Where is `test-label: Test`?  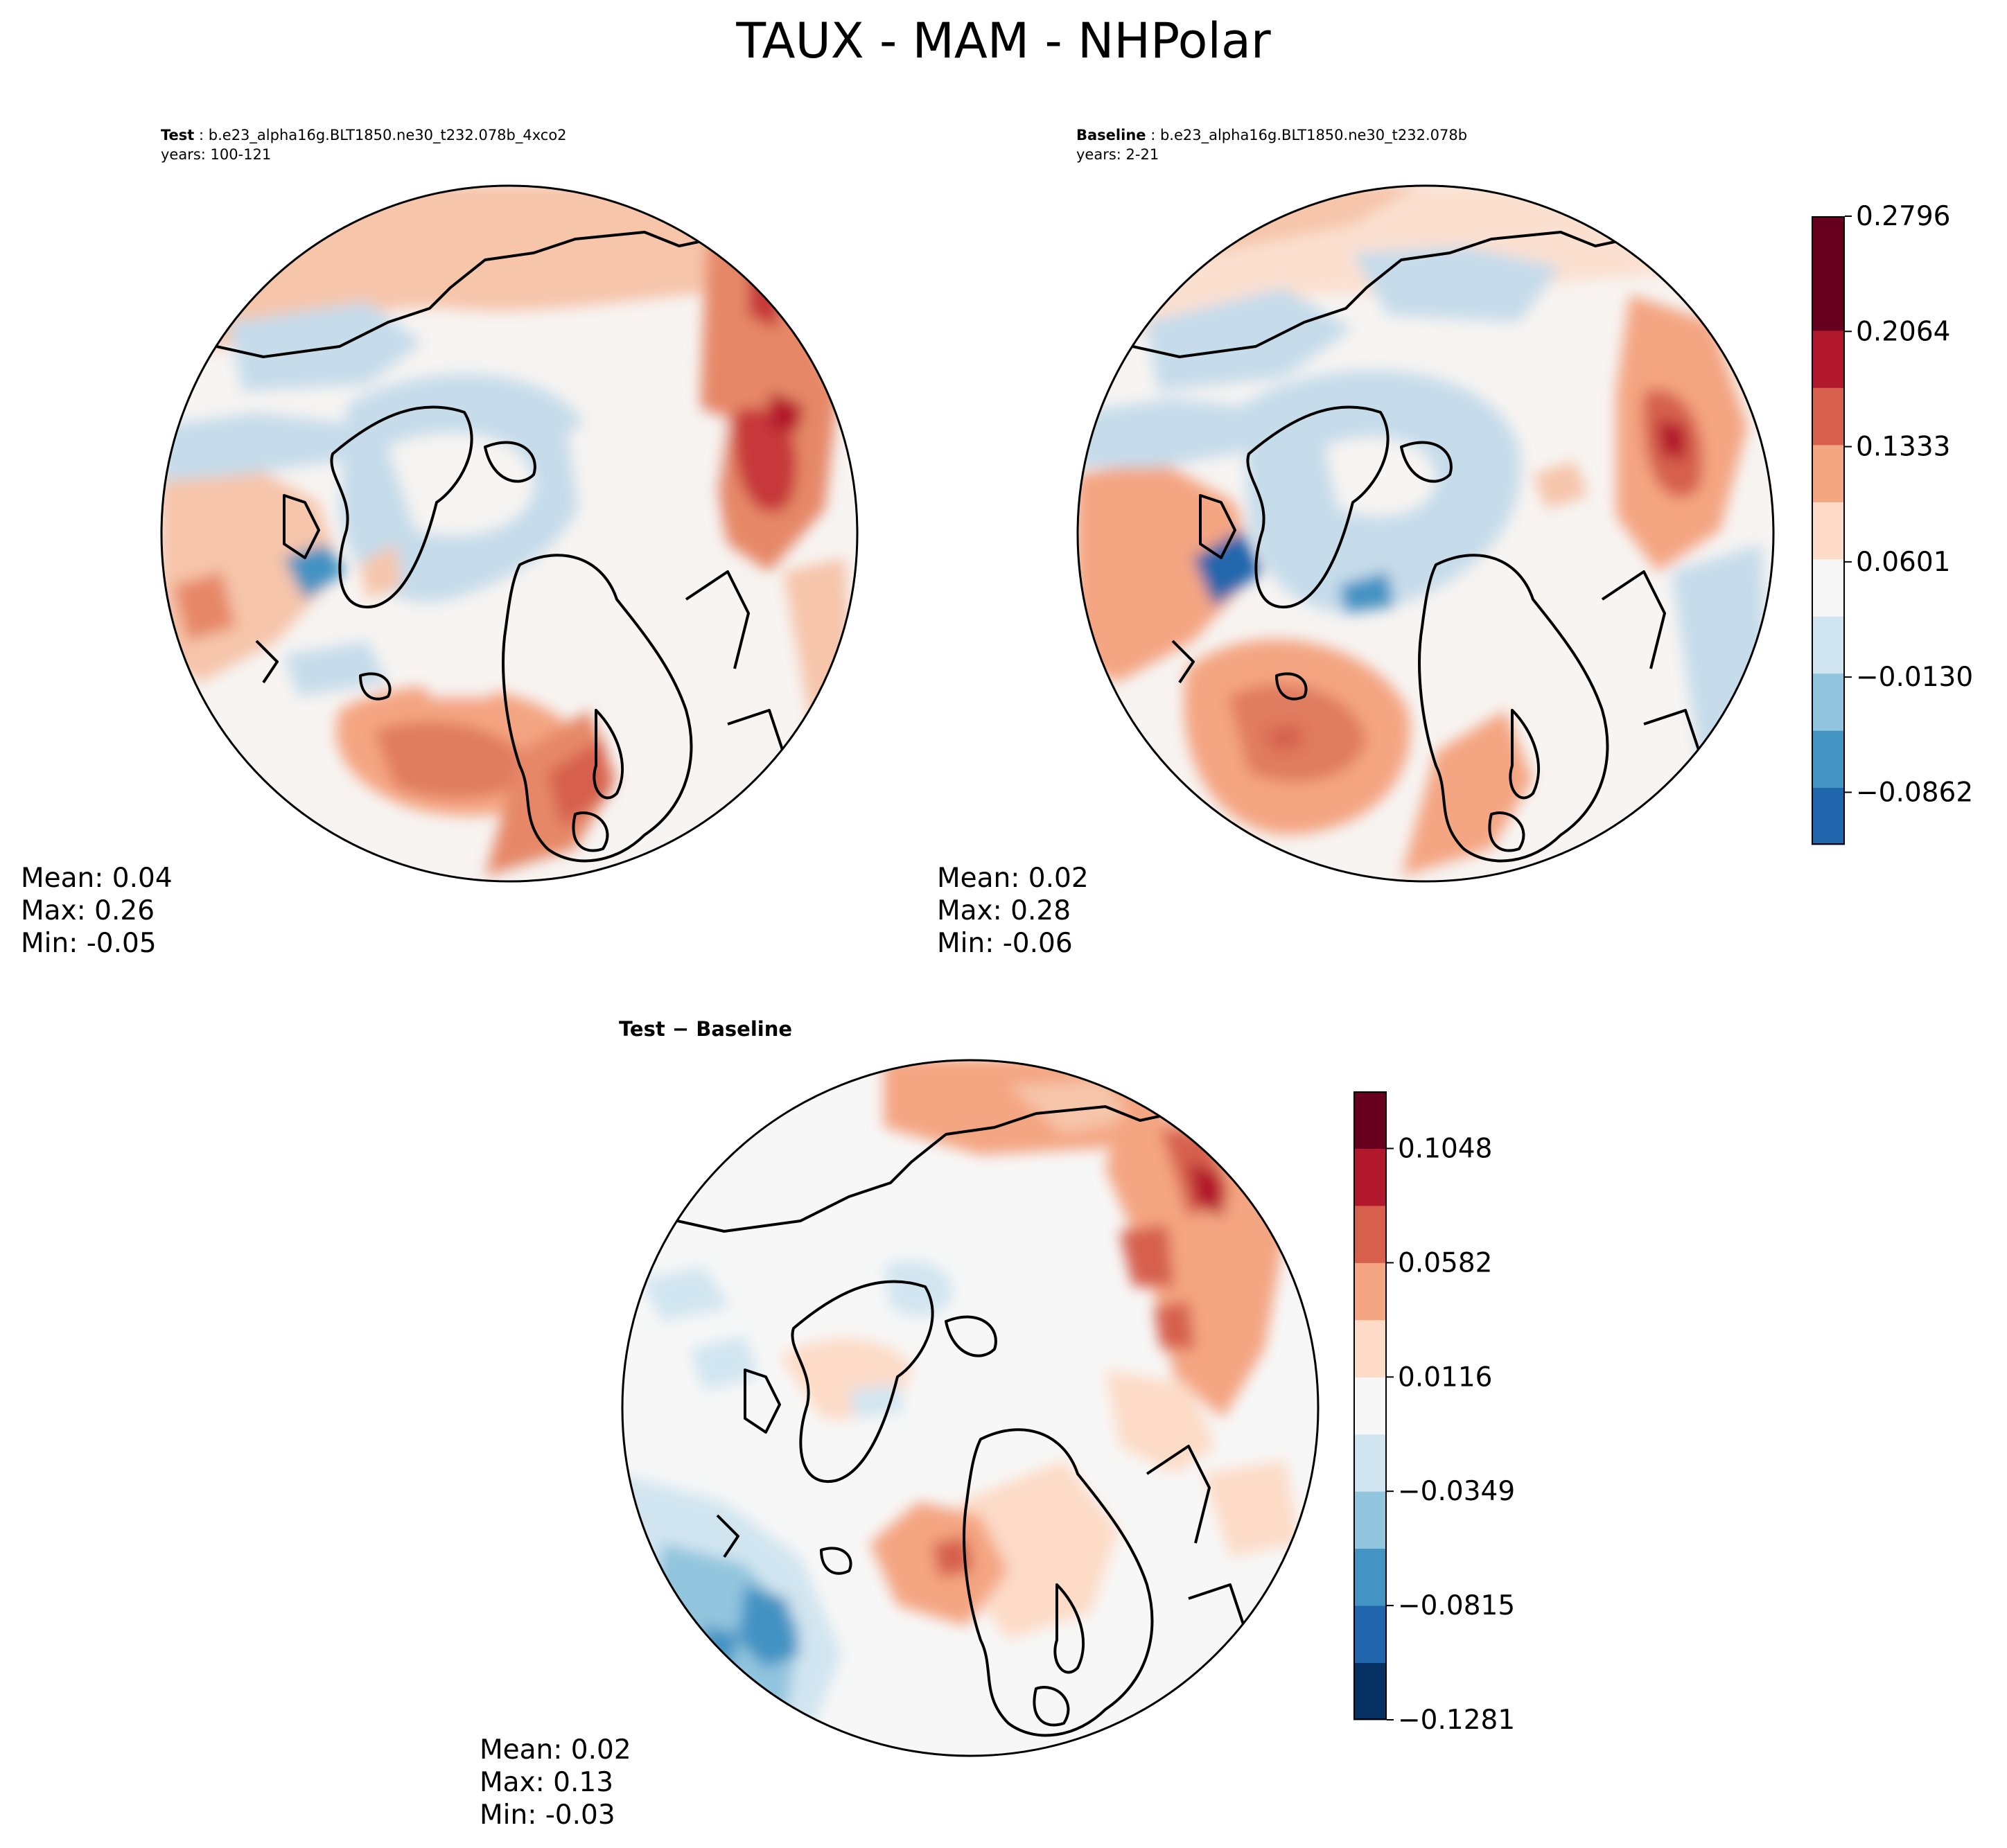
test-label: Test is located at coordinates (178, 135).